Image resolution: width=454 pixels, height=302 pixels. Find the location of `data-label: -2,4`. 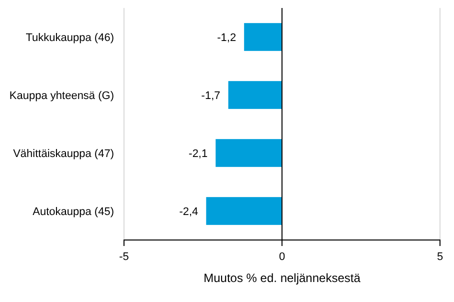

data-label: -2,4 is located at coordinates (188, 212).